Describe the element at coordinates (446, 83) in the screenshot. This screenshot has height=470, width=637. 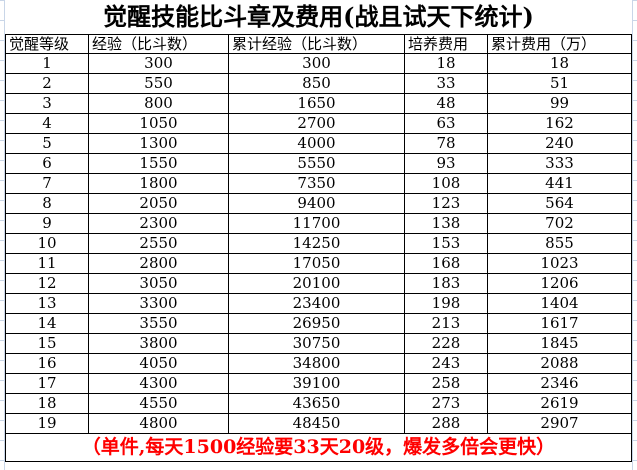
I see `table-cell: 33` at that location.